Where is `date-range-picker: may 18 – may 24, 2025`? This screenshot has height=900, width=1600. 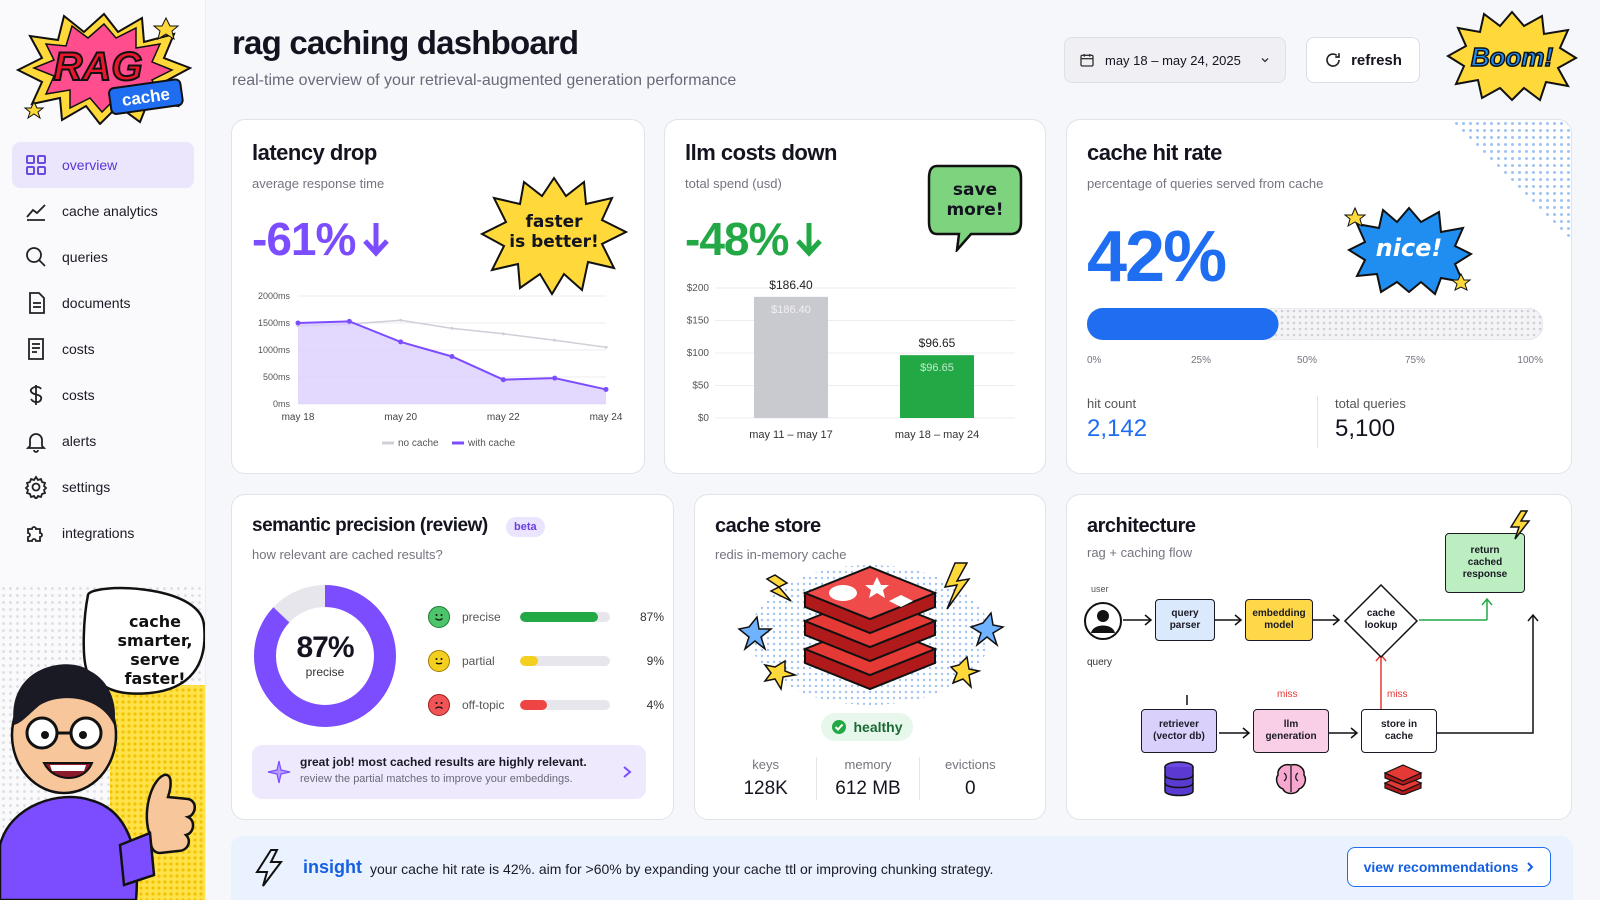 date-range-picker: may 18 – may 24, 2025 is located at coordinates (1175, 60).